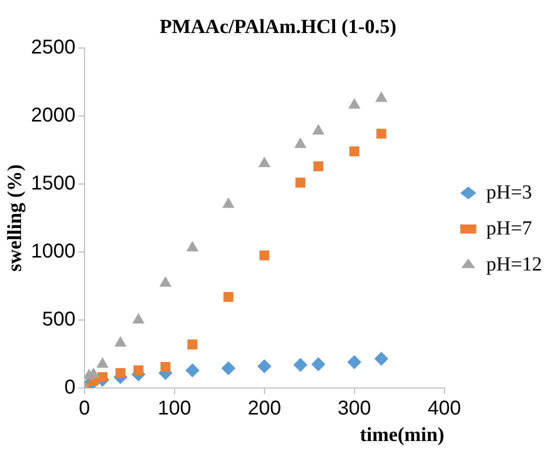 The image size is (560, 452). What do you see at coordinates (53, 47) in the screenshot?
I see `y-tick-label: 2500` at bounding box center [53, 47].